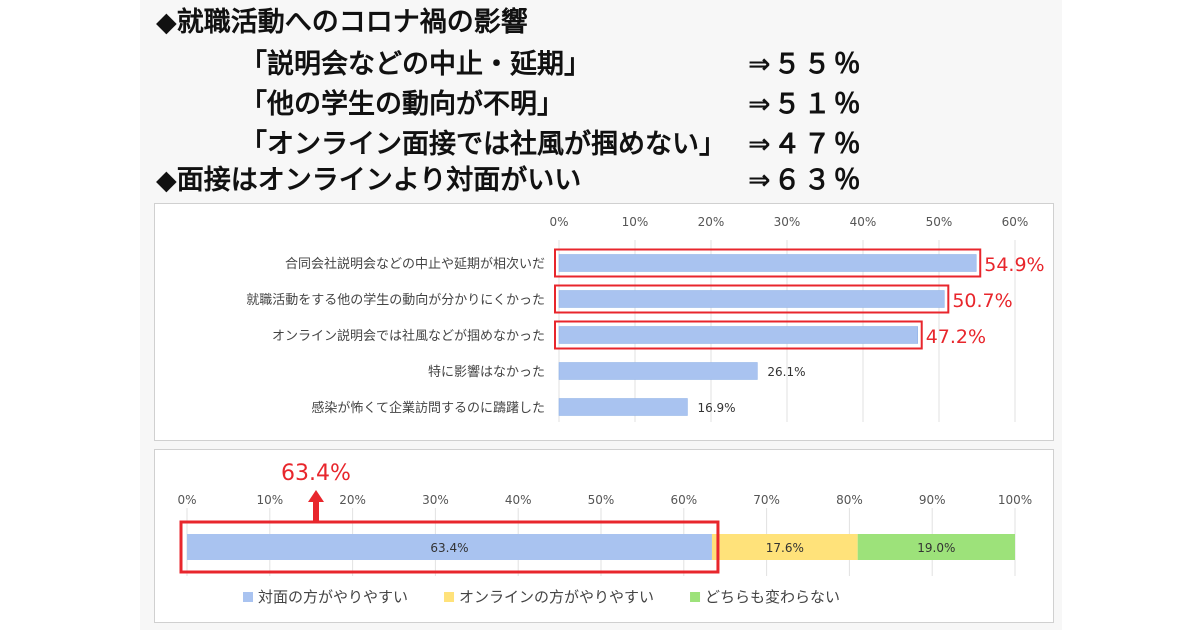 This screenshot has height=630, width=1200. What do you see at coordinates (316, 496) in the screenshot?
I see `up-arrow-icon` at bounding box center [316, 496].